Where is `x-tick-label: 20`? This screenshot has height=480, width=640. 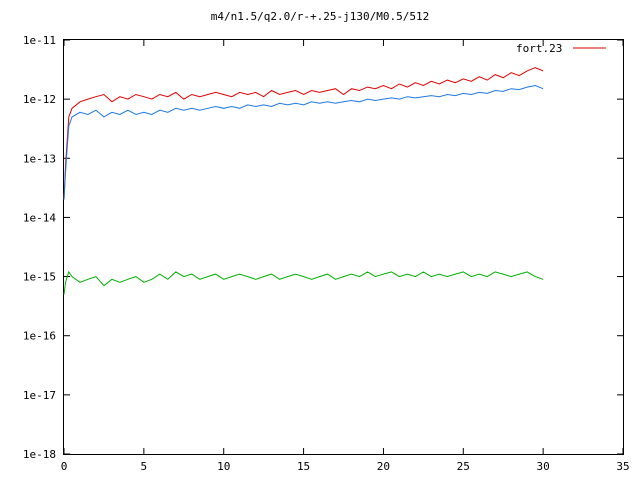 x-tick-label: 20 is located at coordinates (383, 466).